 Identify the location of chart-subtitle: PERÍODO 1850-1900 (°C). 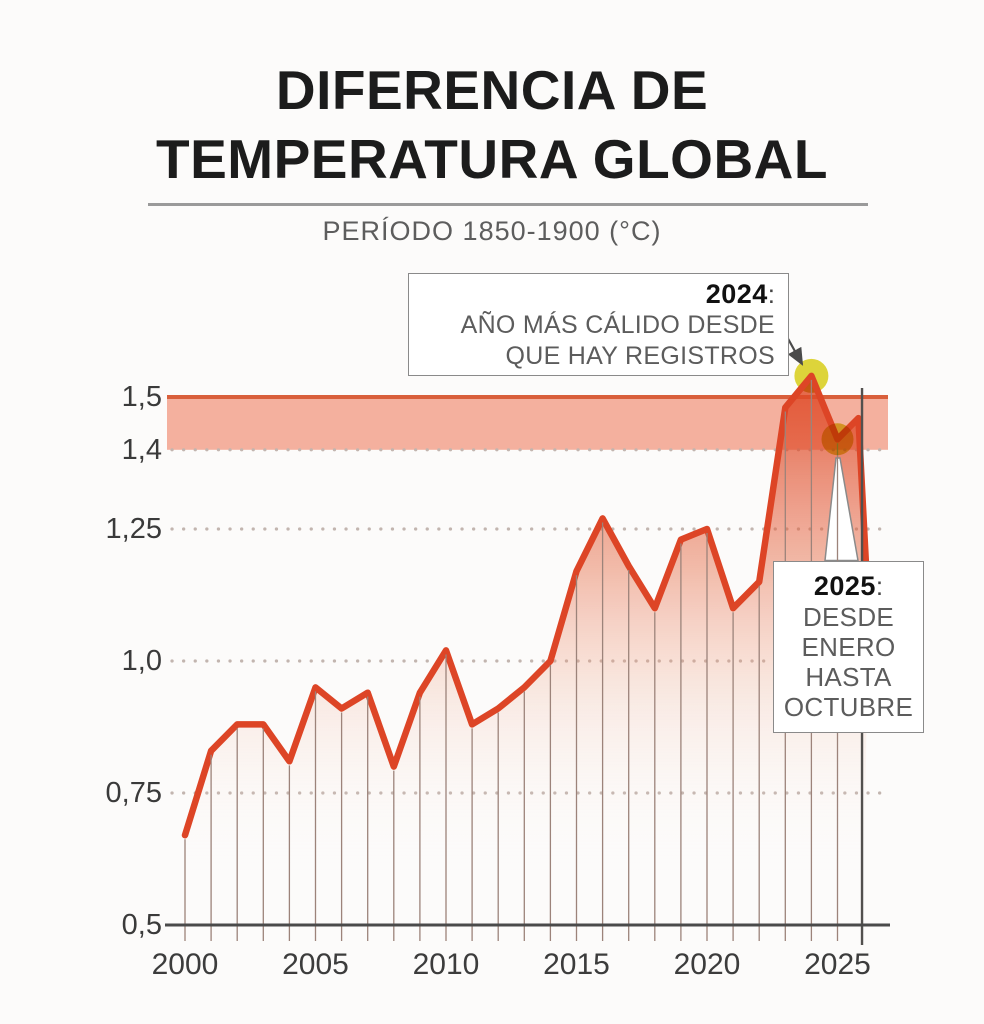
(492, 231).